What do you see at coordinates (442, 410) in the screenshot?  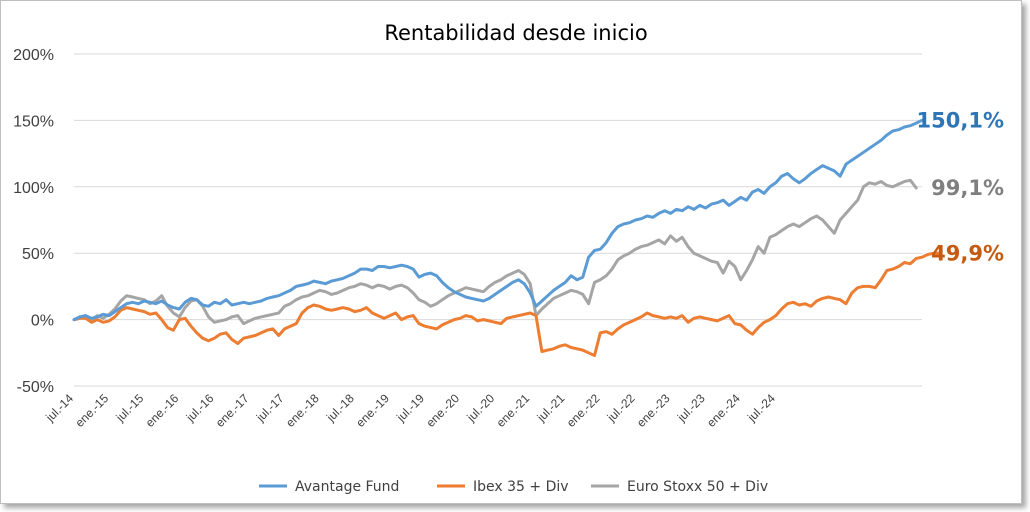 I see `x-tick-label: ene.-20` at bounding box center [442, 410].